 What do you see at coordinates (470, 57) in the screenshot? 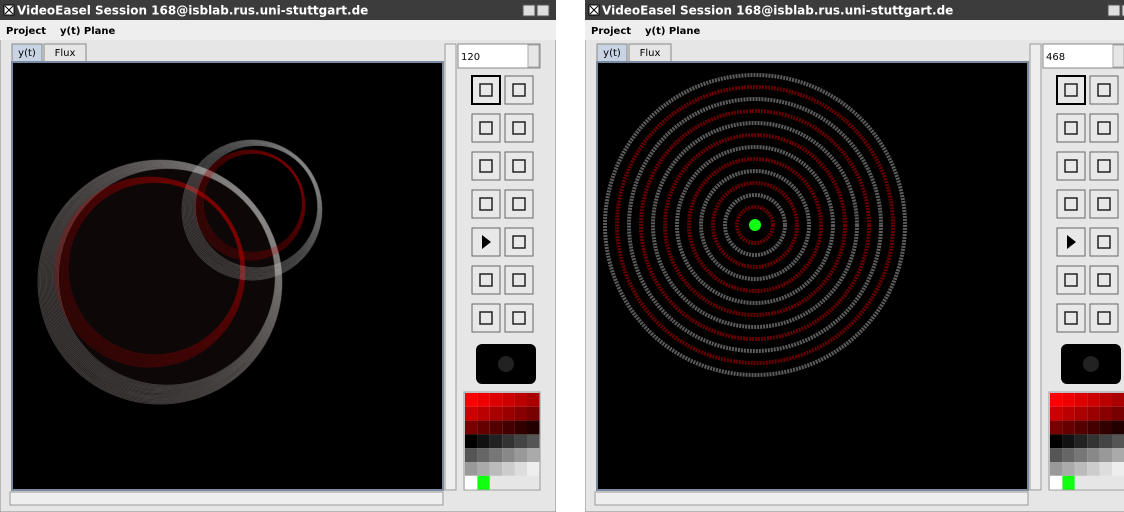
I see `spinner-value: 120` at bounding box center [470, 57].